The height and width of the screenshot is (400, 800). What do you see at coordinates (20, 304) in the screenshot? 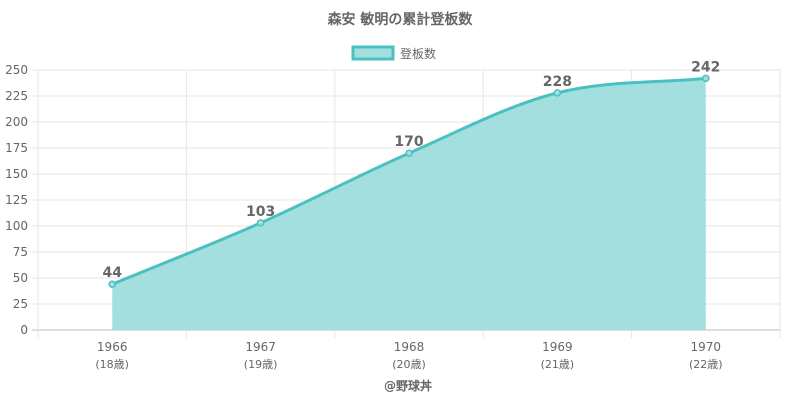
I see `y-tick-label: 25` at bounding box center [20, 304].